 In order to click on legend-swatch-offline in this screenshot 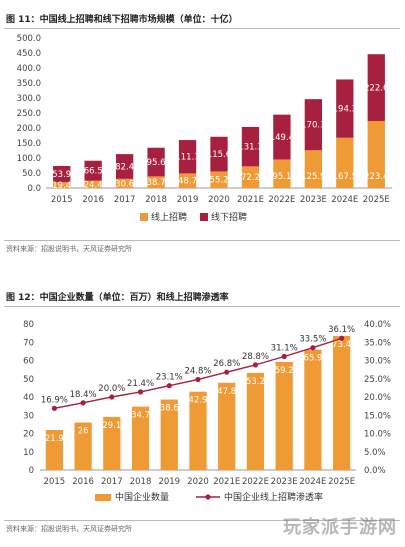, I will do `click(204, 217)`.